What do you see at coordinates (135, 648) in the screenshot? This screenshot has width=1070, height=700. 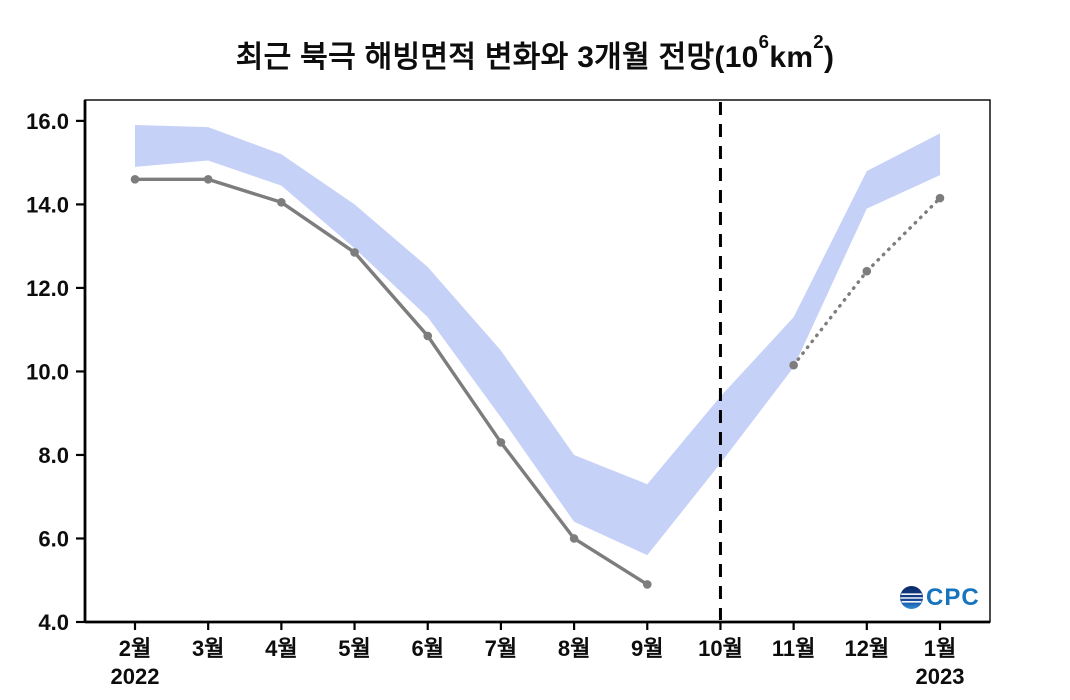 I see `x-tick-label: 2월` at bounding box center [135, 648].